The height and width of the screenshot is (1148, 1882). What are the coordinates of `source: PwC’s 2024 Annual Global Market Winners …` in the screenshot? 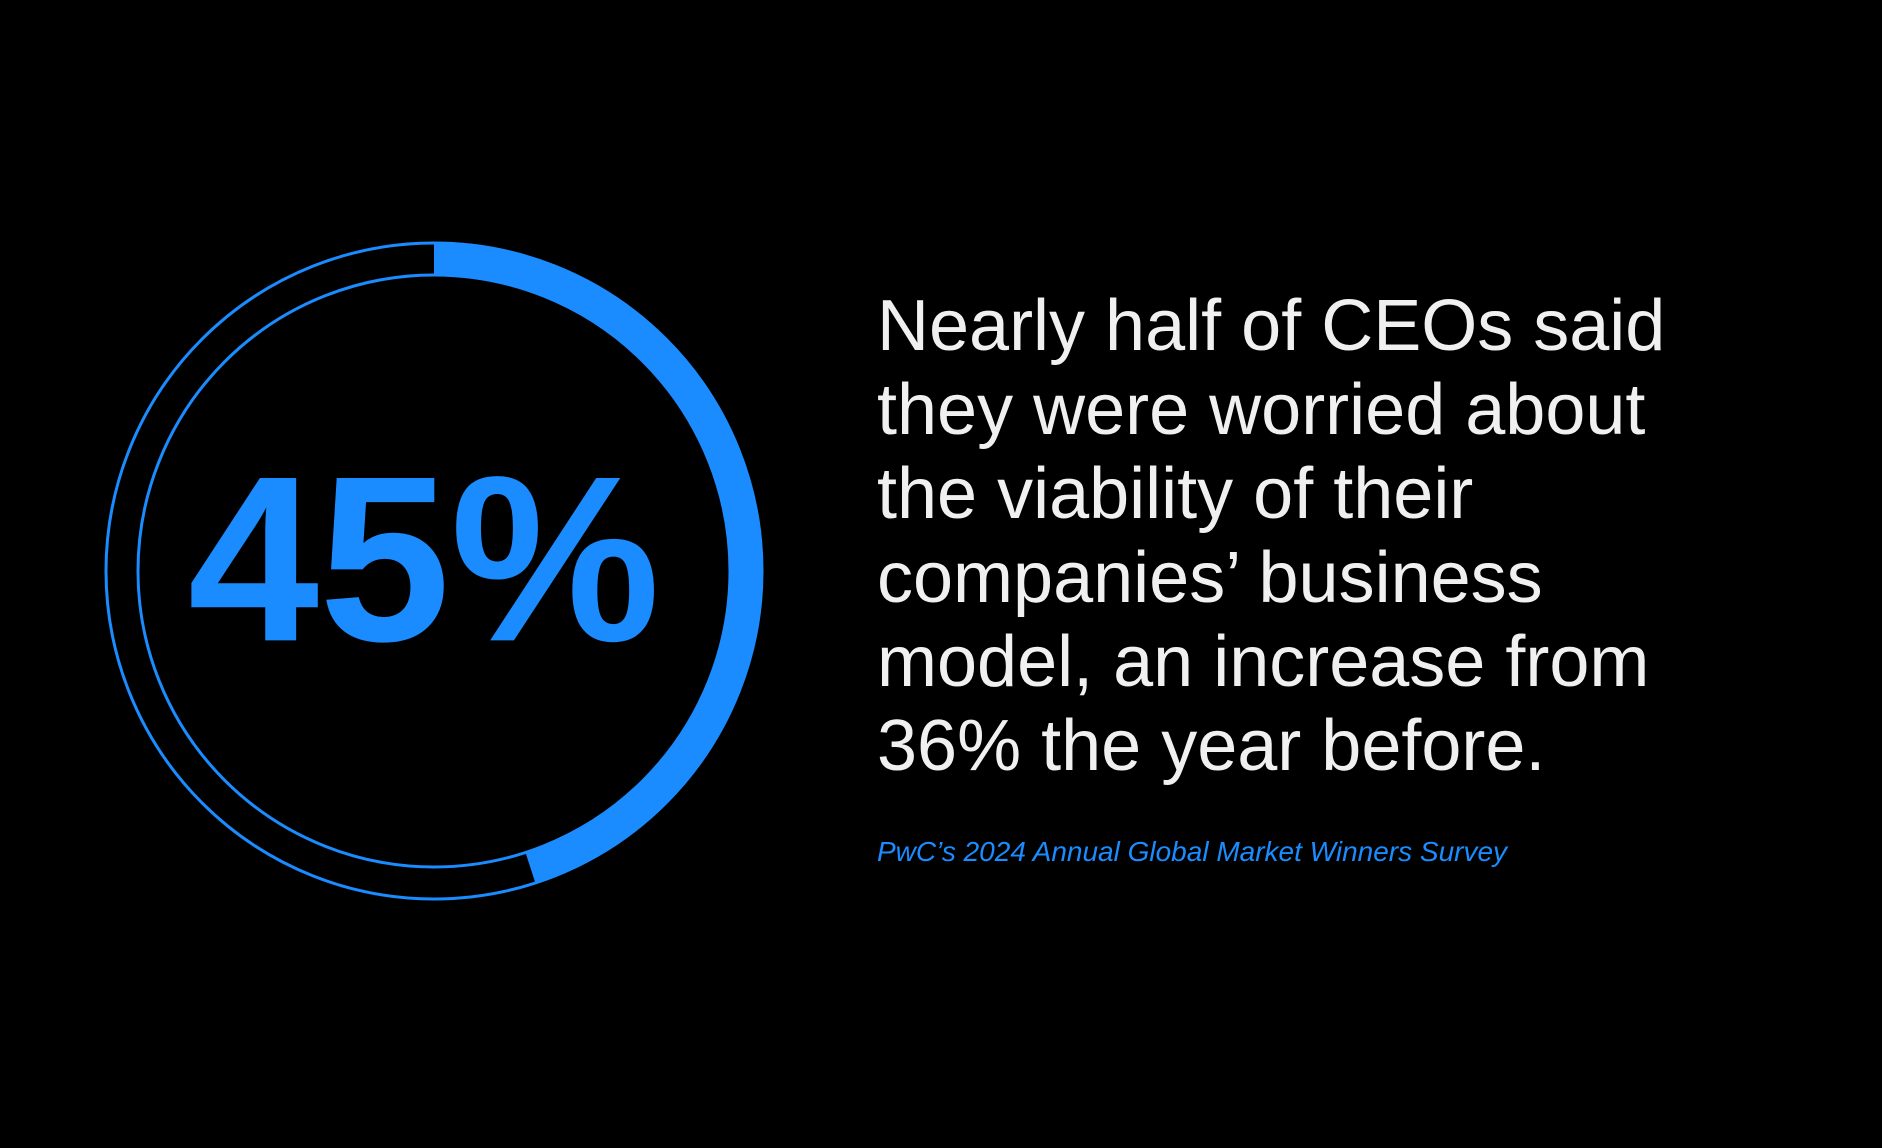 It's located at (1193, 851).